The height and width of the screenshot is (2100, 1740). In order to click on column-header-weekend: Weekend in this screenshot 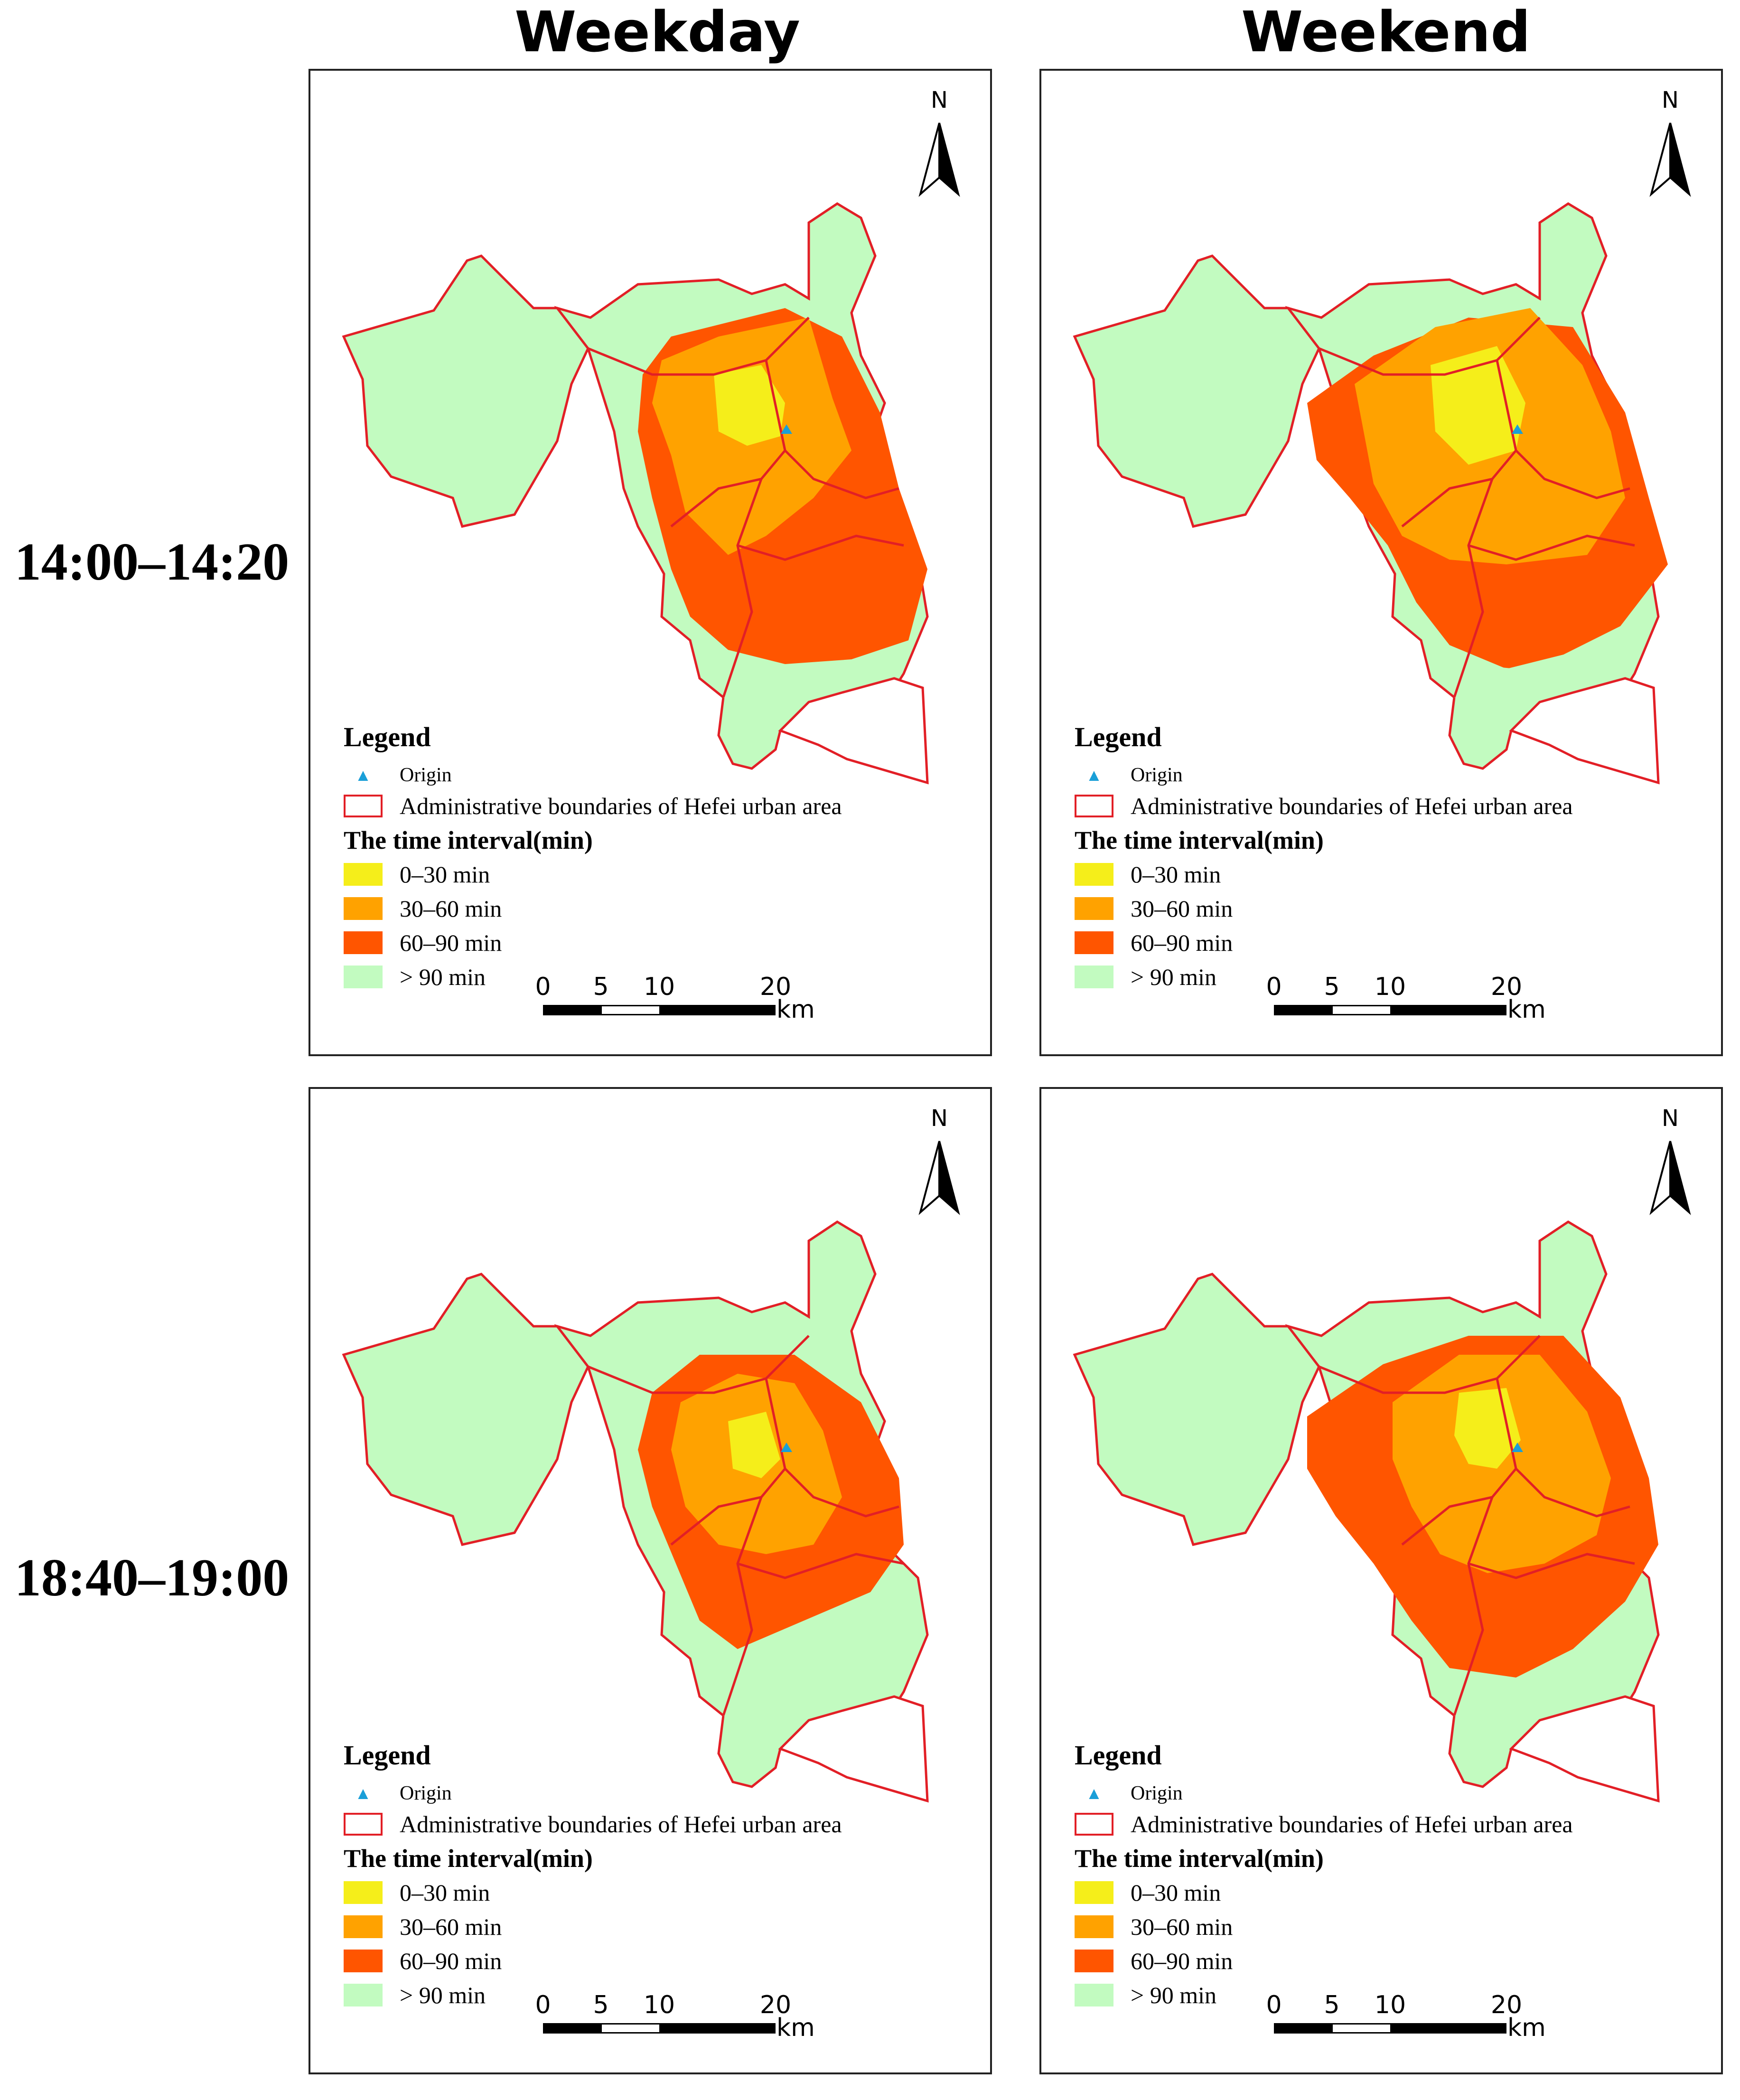, I will do `click(1386, 32)`.